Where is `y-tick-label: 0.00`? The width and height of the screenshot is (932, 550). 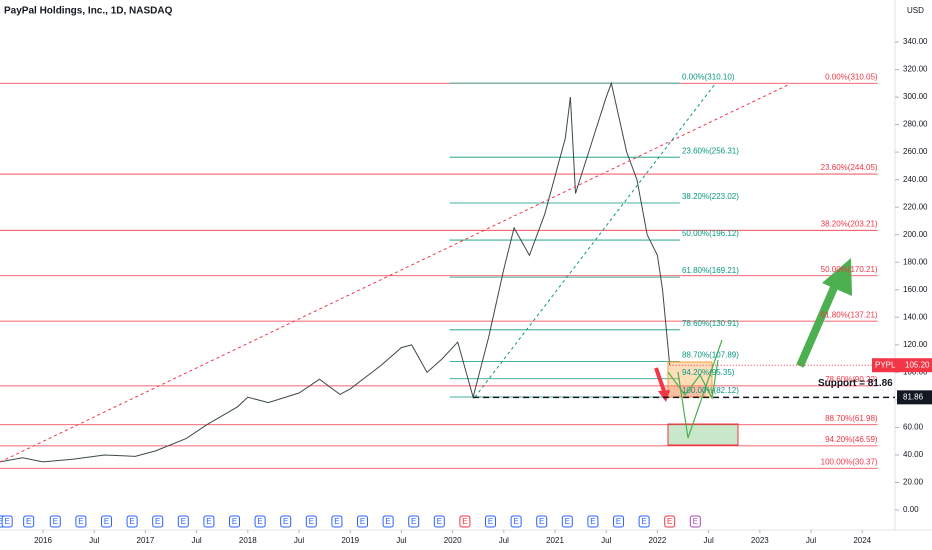
y-tick-label: 0.00 is located at coordinates (911, 509).